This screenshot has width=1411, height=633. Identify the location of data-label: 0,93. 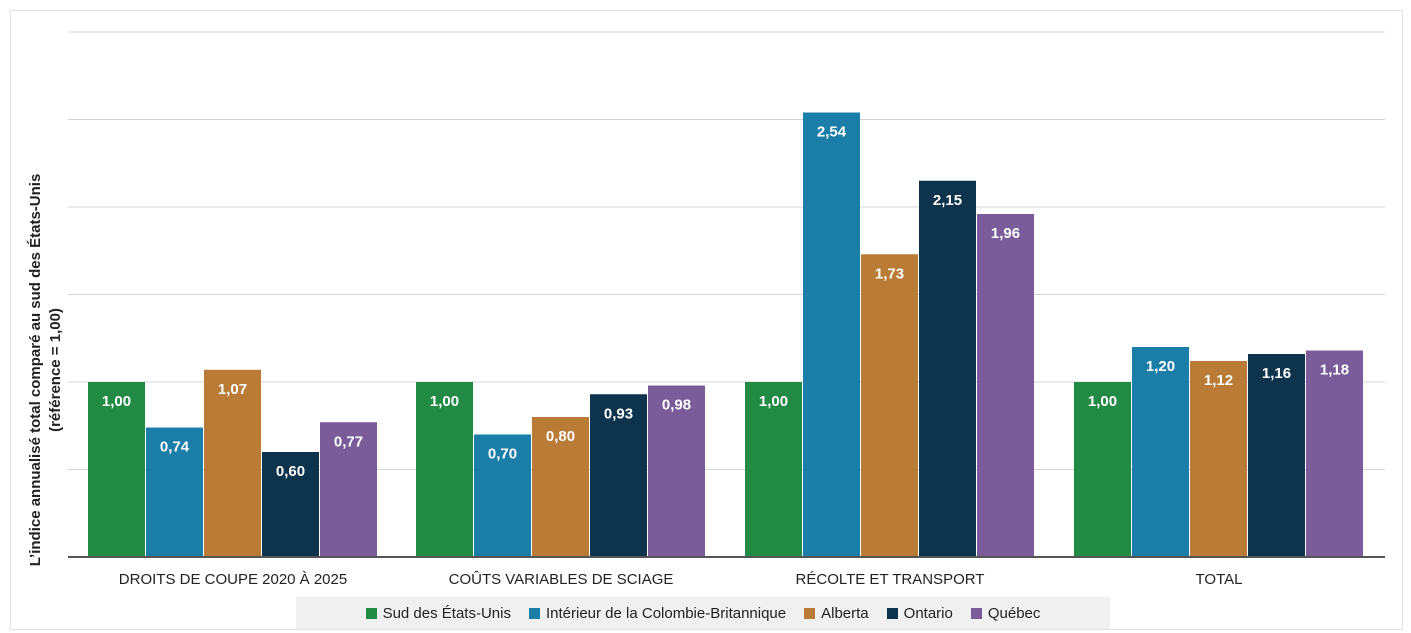
(618, 413).